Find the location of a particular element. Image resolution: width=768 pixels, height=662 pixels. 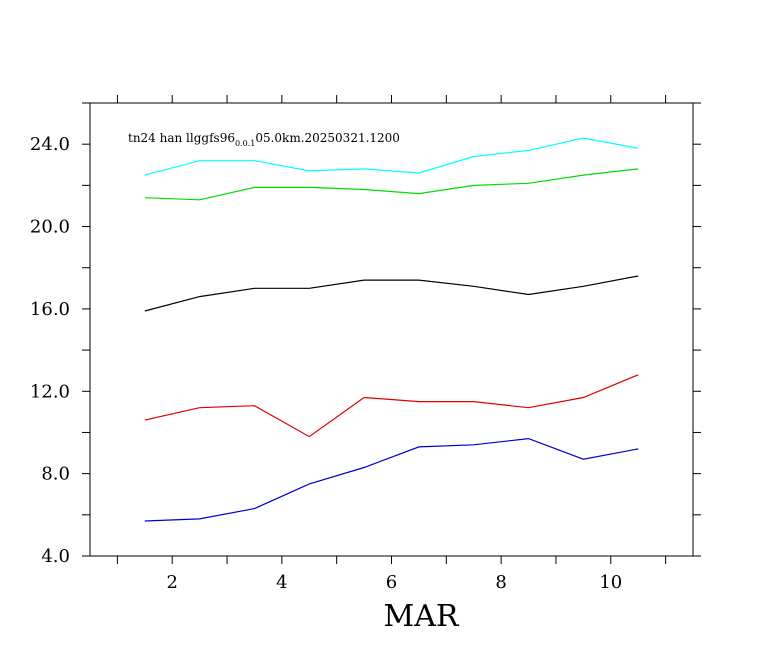

chart-title-tail: 05.0km.20250321.1200 is located at coordinates (327, 138).